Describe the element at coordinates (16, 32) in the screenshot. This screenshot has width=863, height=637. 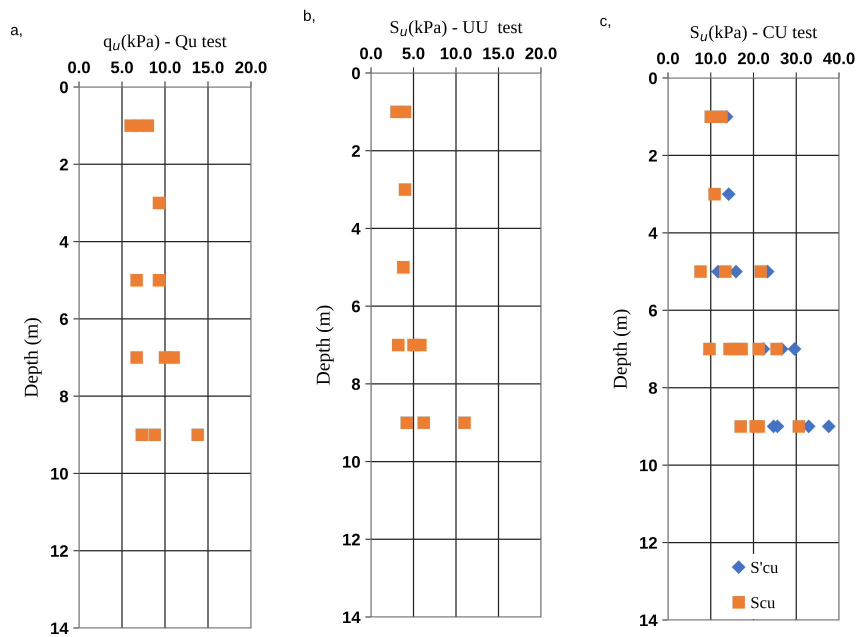
I see `text: a,` at that location.